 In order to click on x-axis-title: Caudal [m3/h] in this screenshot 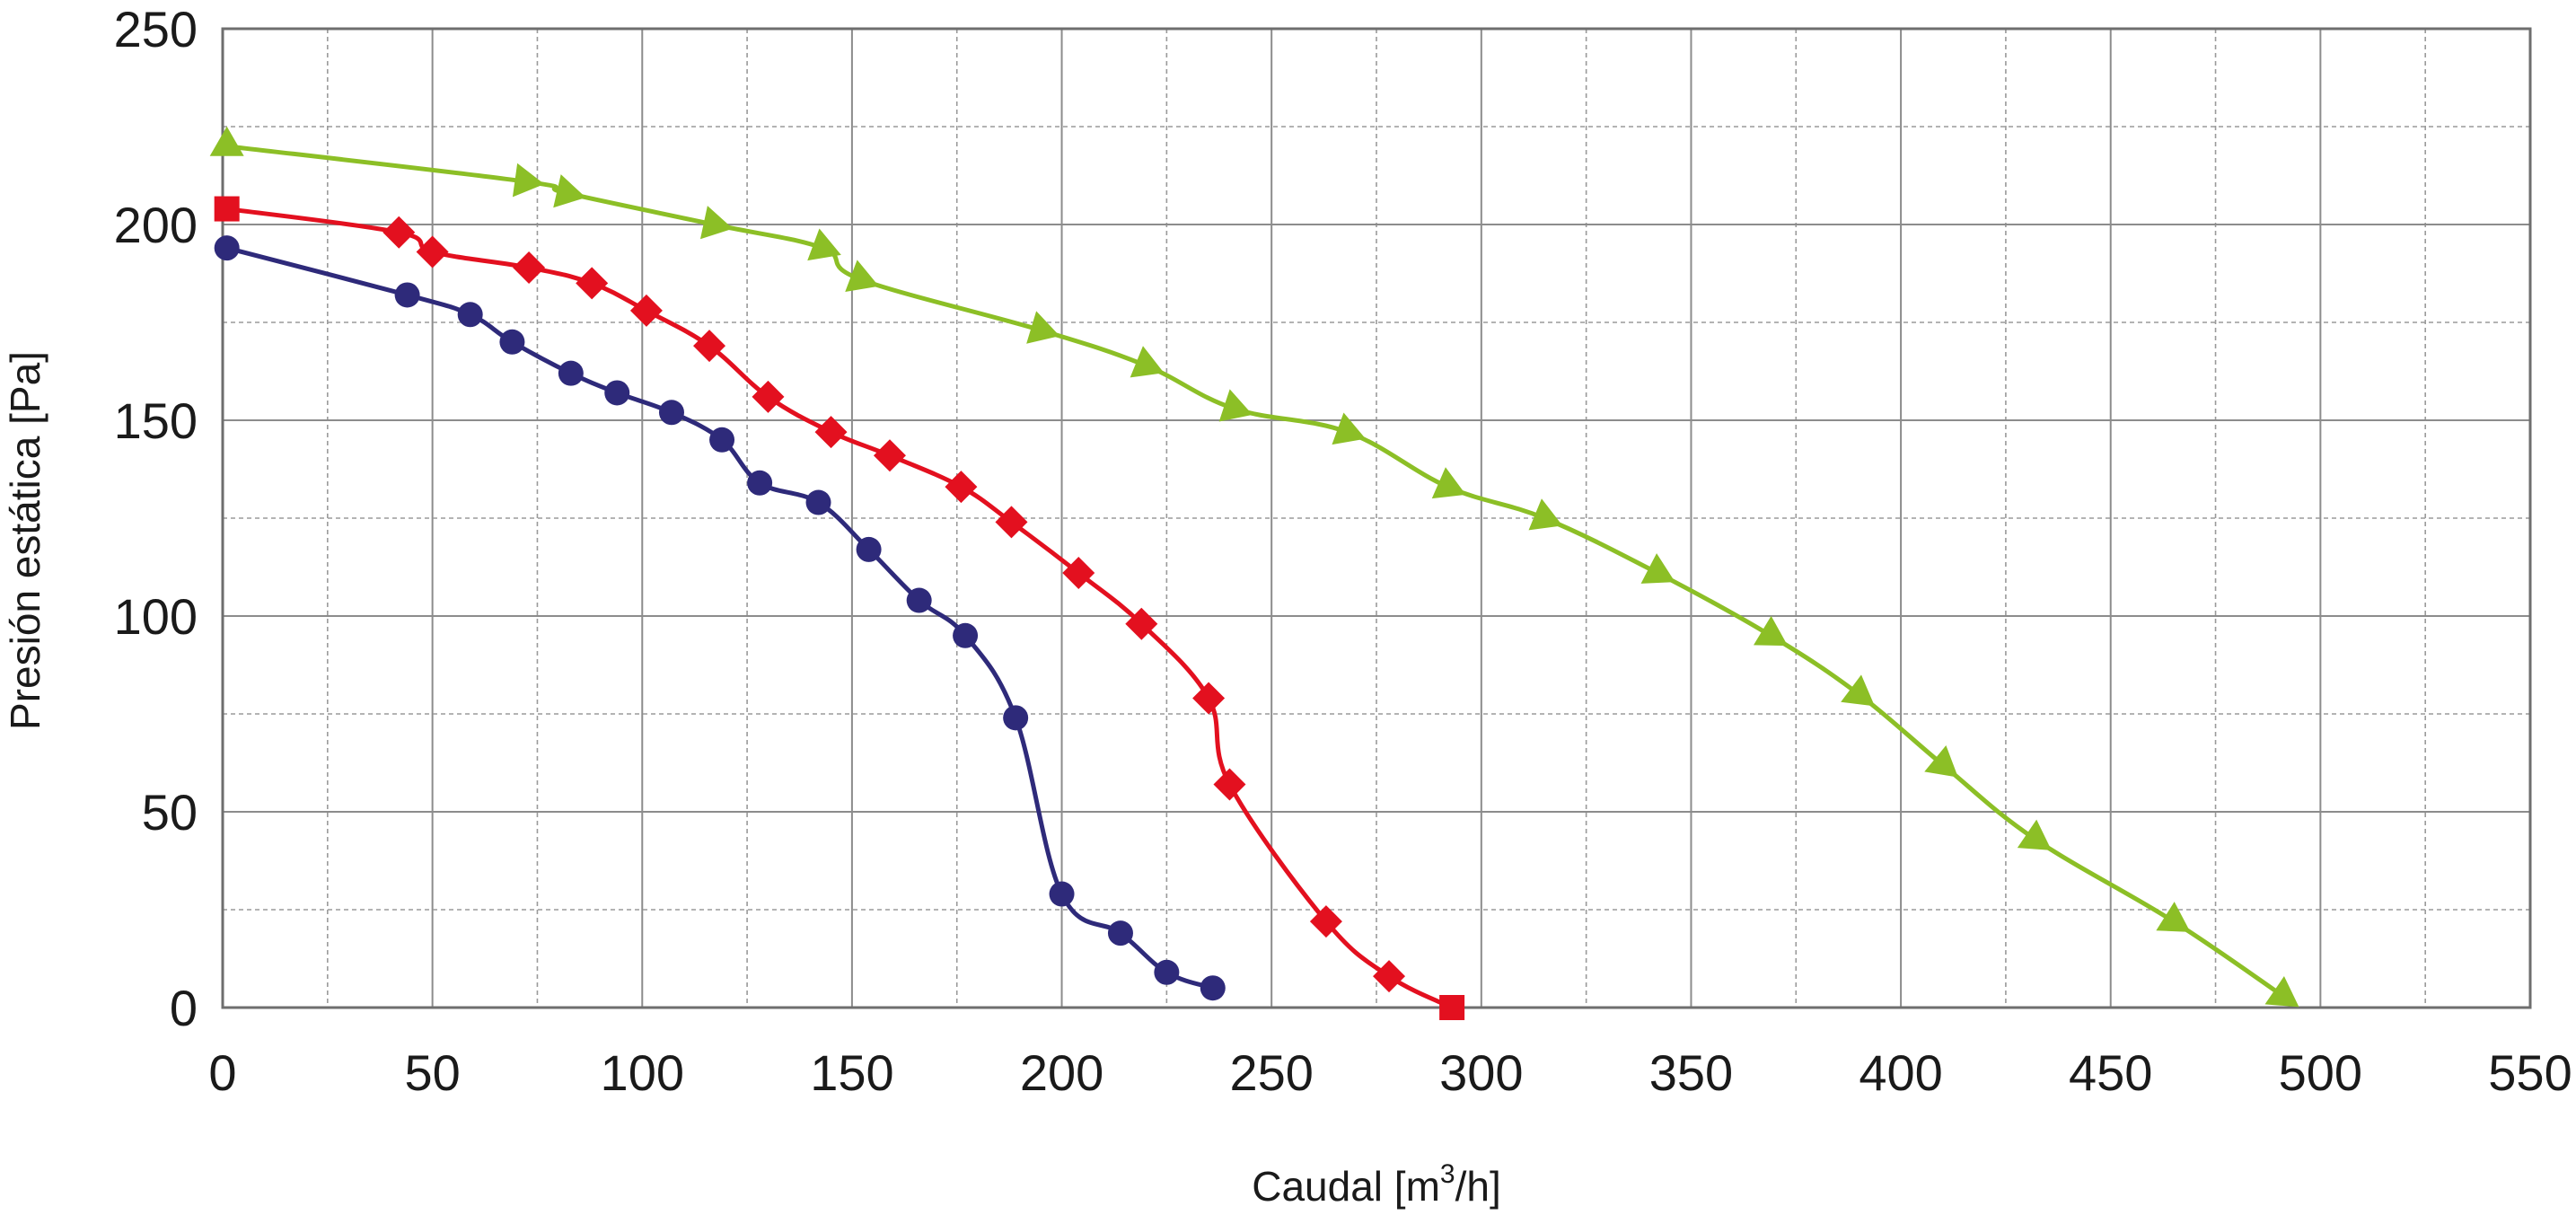, I will do `click(1376, 1184)`.